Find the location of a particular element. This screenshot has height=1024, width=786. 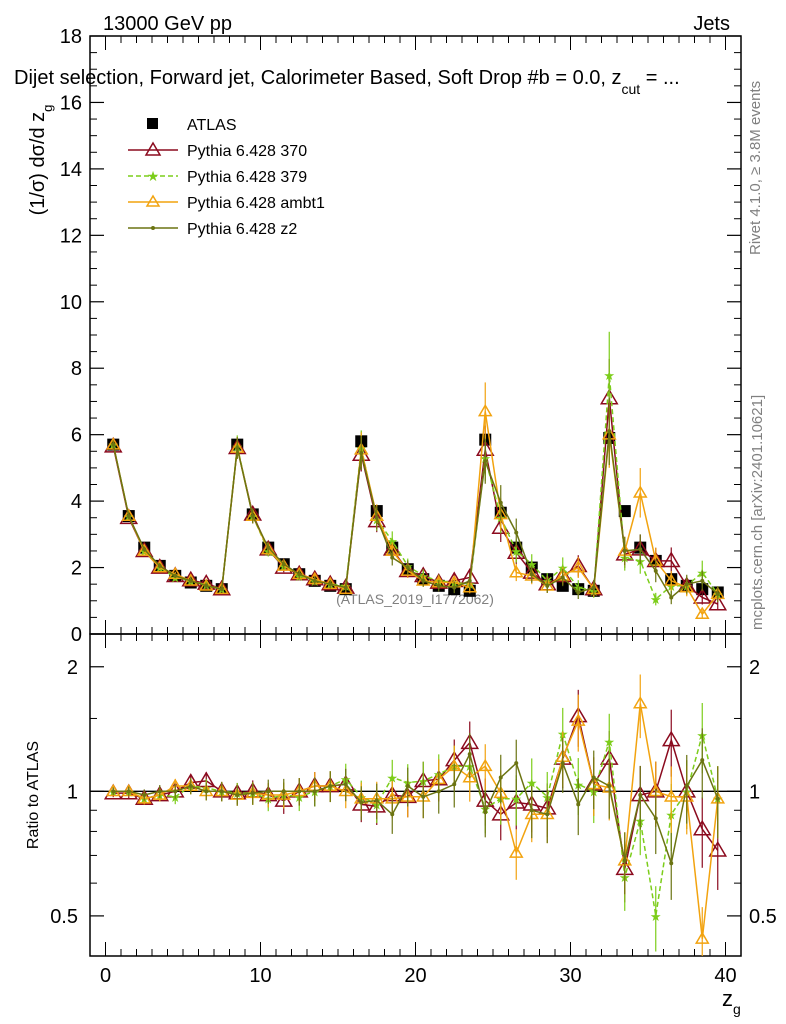

legend-item-ambt1: Pythia 6.428 ambt1 is located at coordinates (226, 203).